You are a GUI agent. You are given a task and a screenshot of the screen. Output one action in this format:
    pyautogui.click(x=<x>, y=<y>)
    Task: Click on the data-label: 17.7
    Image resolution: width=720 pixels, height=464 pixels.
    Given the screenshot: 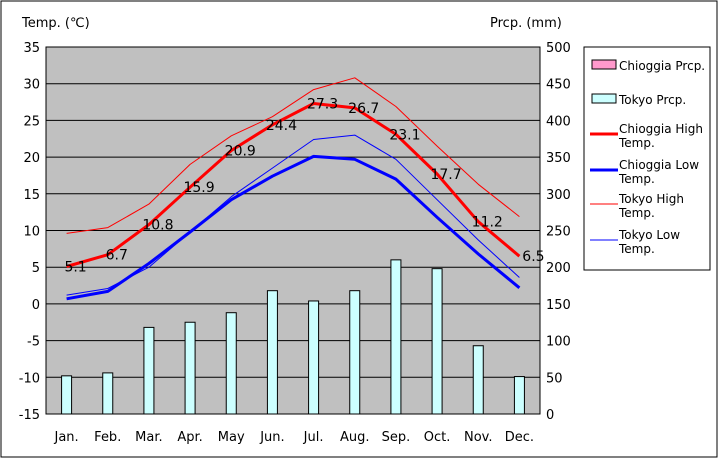 What is the action you would take?
    pyautogui.click(x=445, y=175)
    